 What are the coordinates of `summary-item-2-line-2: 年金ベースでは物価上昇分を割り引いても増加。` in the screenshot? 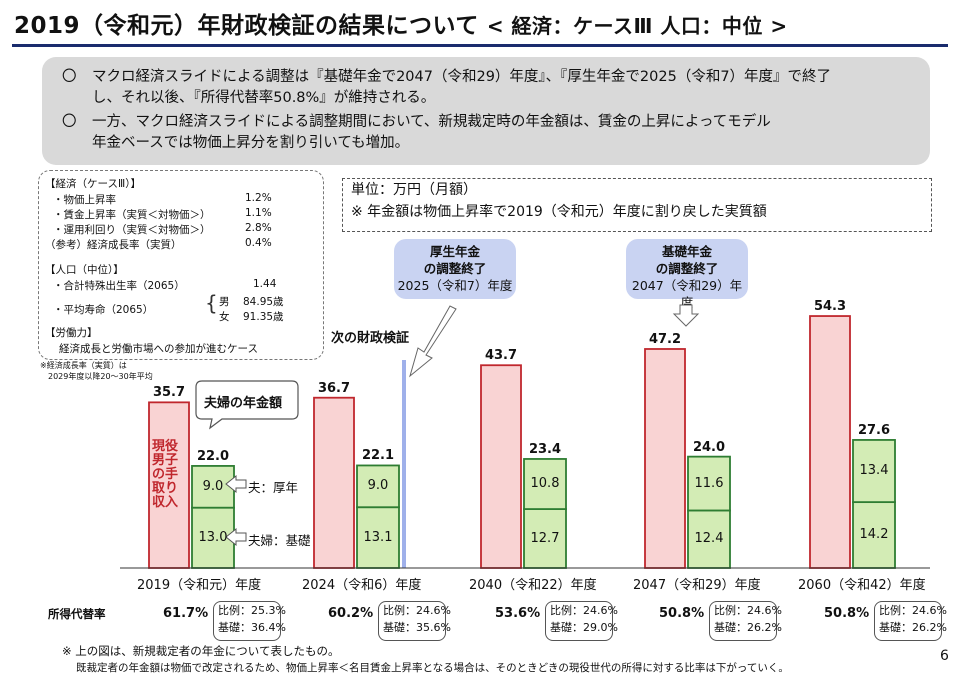 It's located at (251, 143).